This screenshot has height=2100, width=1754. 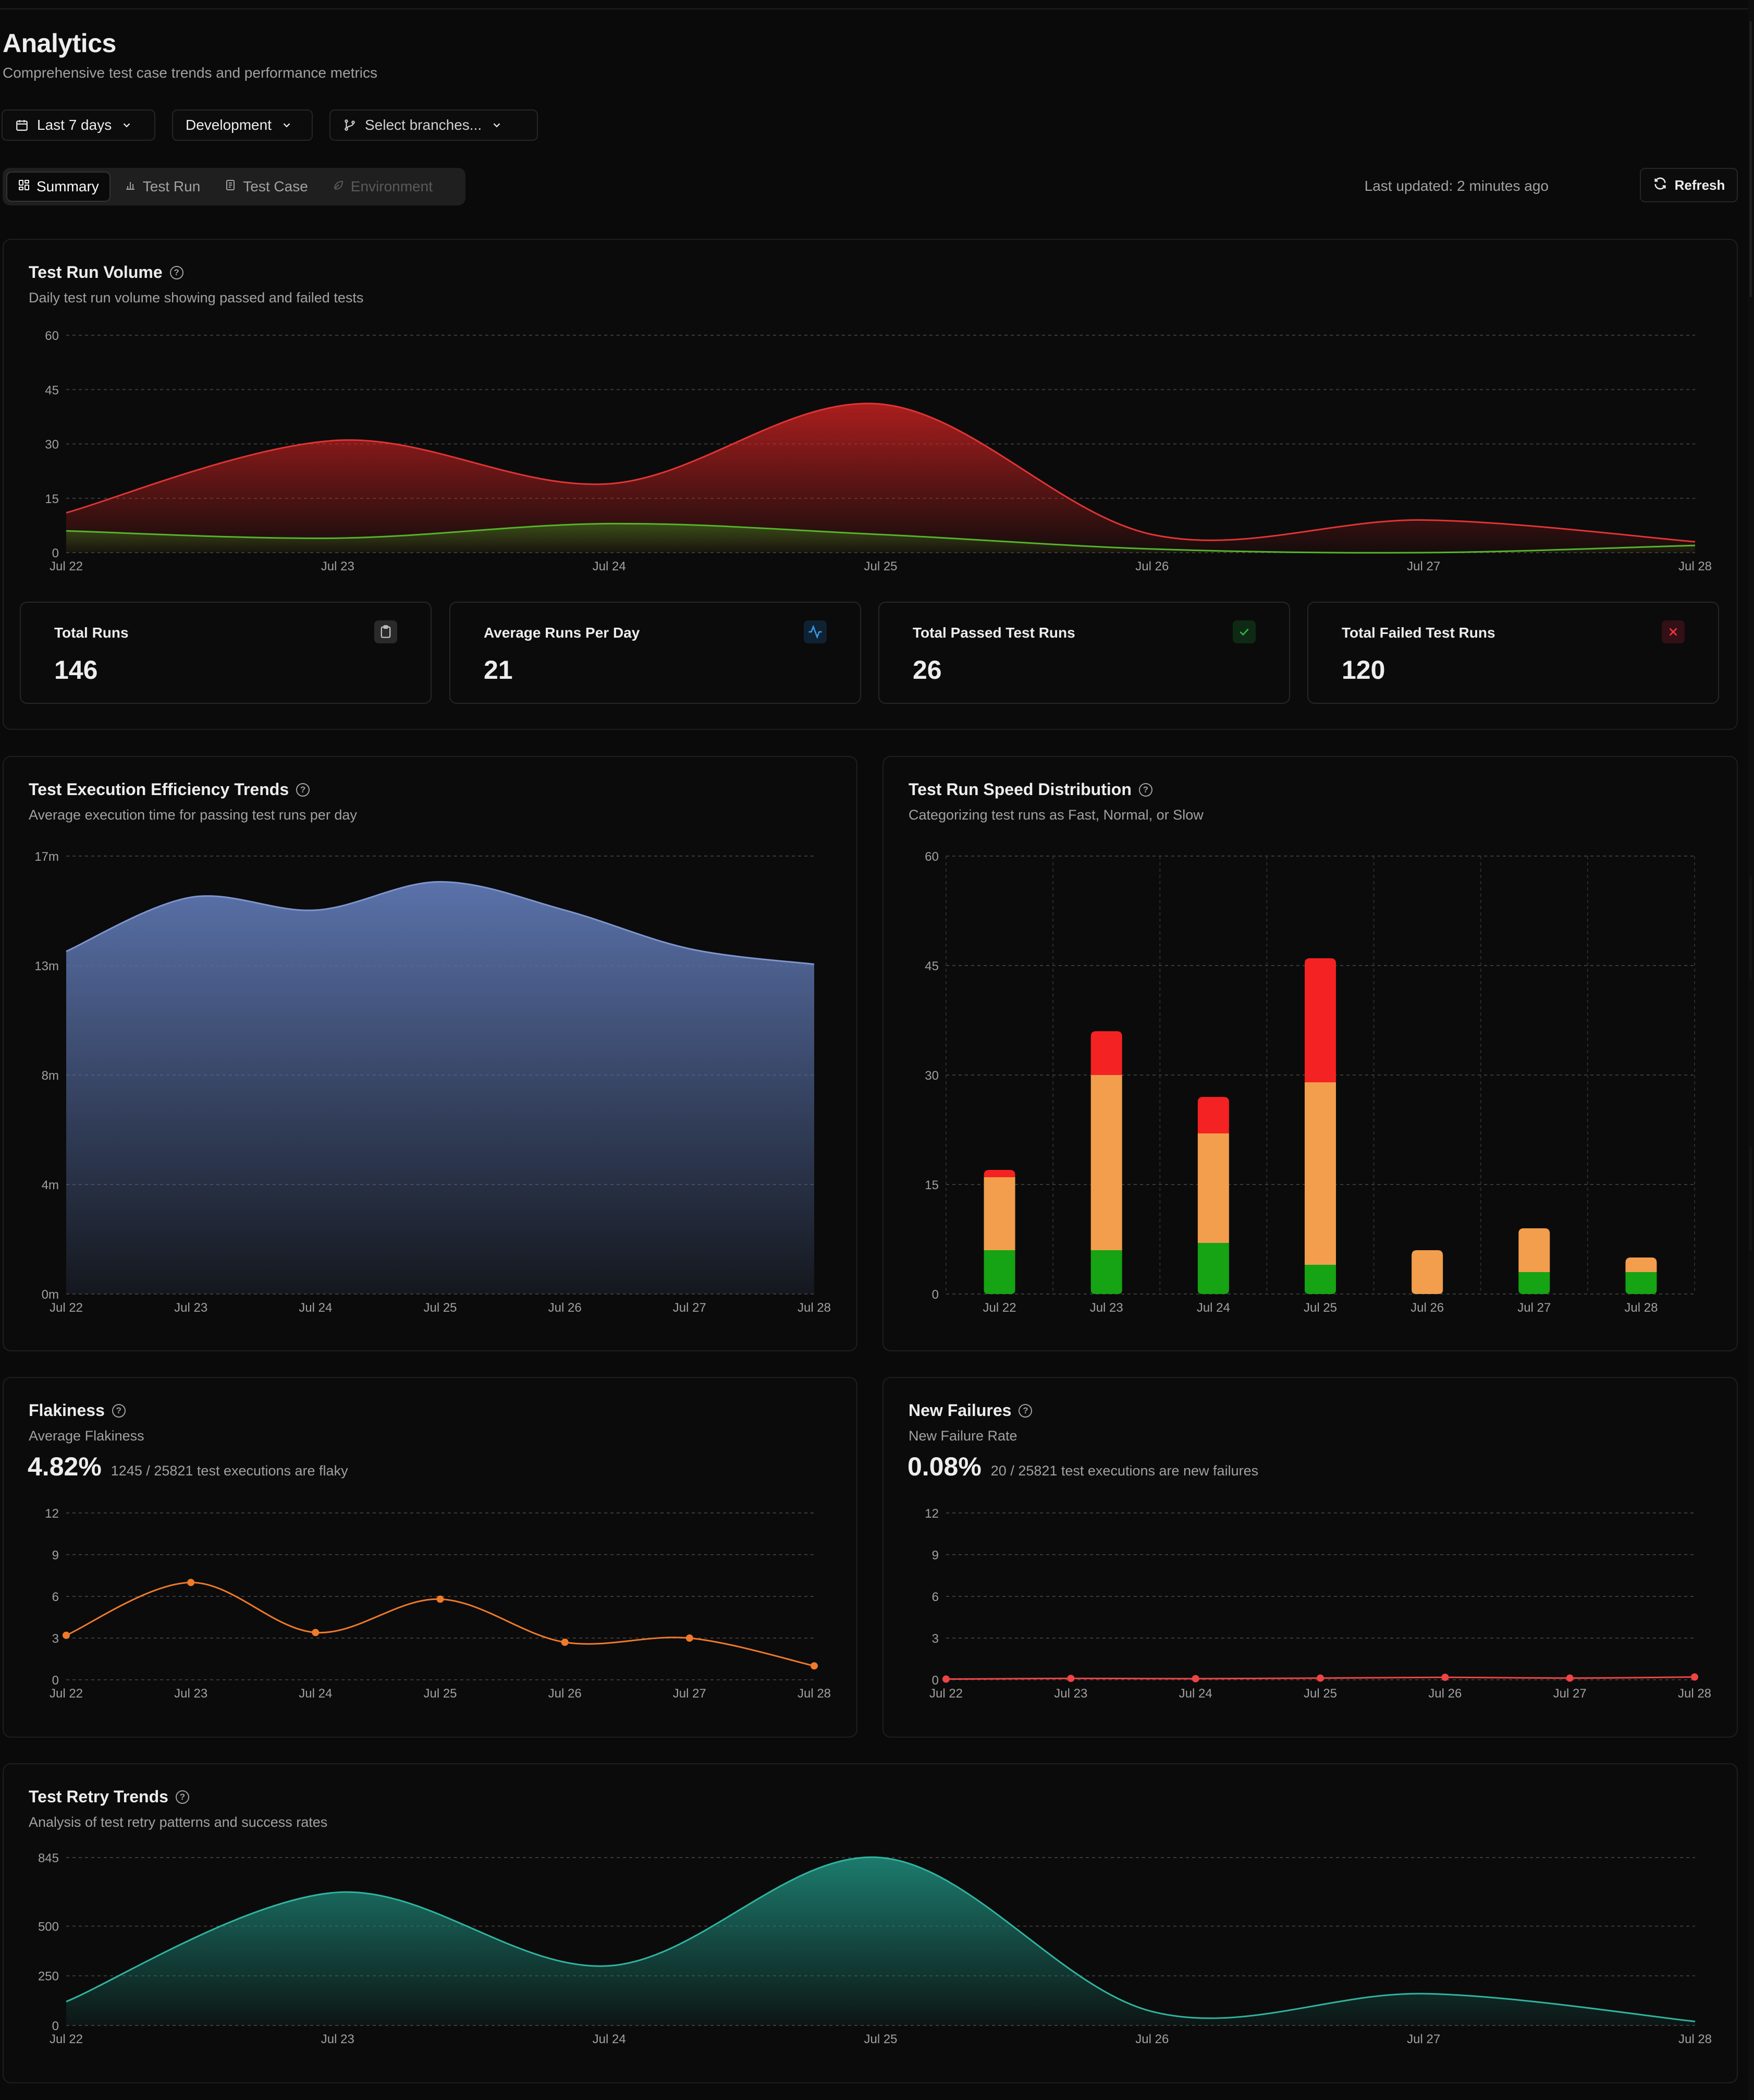 I want to click on card-title: Test Run Speed Distribution ?, so click(x=1030, y=789).